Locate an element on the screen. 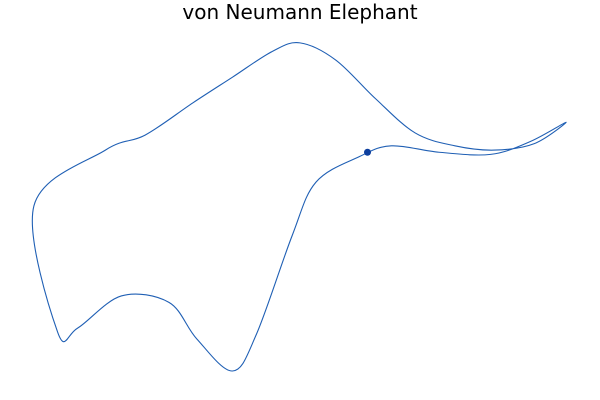 The width and height of the screenshot is (600, 400). eye-marker is located at coordinates (368, 152).